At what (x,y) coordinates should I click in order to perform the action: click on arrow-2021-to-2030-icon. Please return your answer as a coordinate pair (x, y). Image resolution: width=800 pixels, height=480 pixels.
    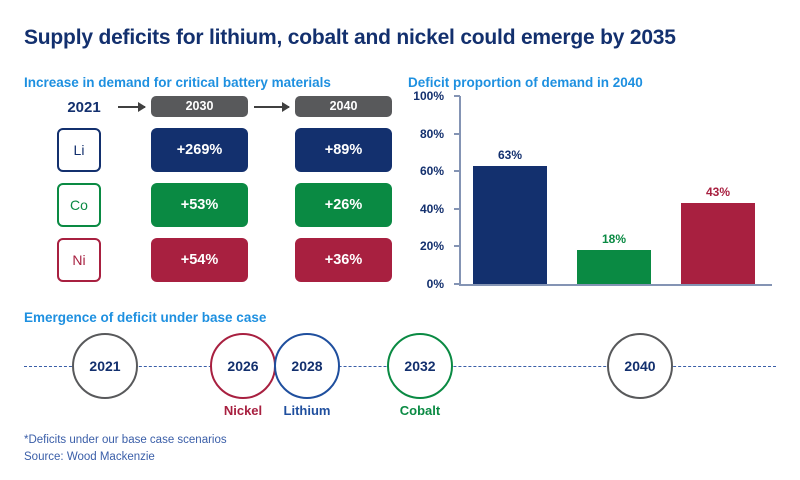
    Looking at the image, I should click on (132, 107).